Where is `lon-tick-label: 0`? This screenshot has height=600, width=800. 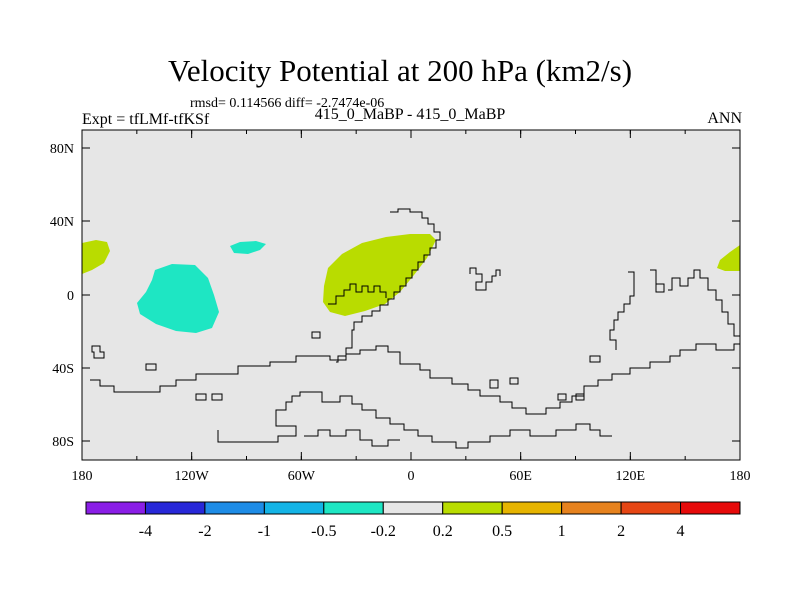
lon-tick-label: 0 is located at coordinates (411, 476).